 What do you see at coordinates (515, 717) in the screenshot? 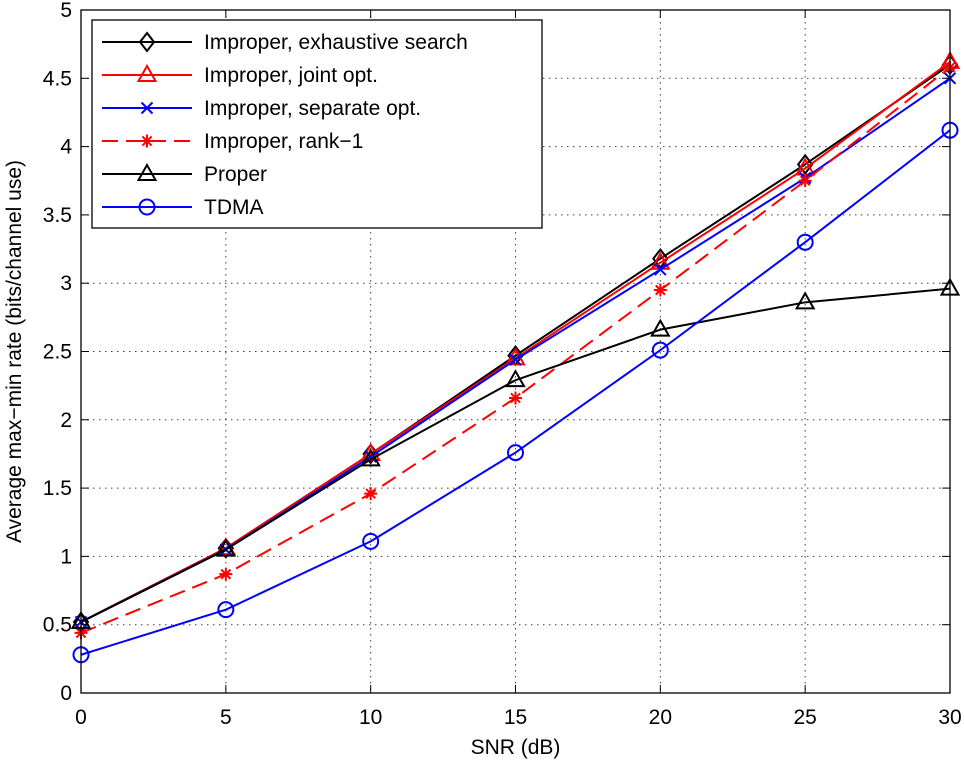
I see `x-tick-label: 15` at bounding box center [515, 717].